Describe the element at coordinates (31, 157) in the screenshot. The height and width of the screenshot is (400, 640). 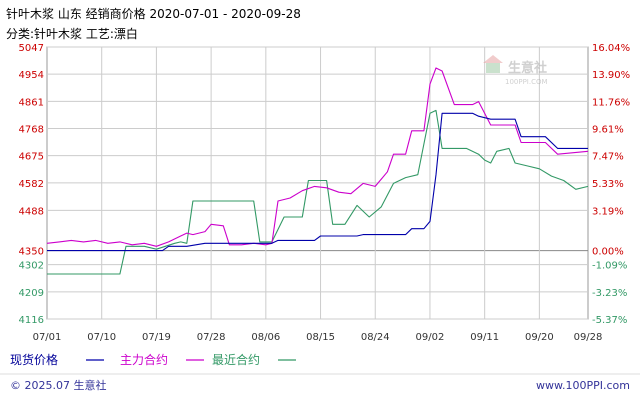
I see `left-tick-label: 4675` at that location.